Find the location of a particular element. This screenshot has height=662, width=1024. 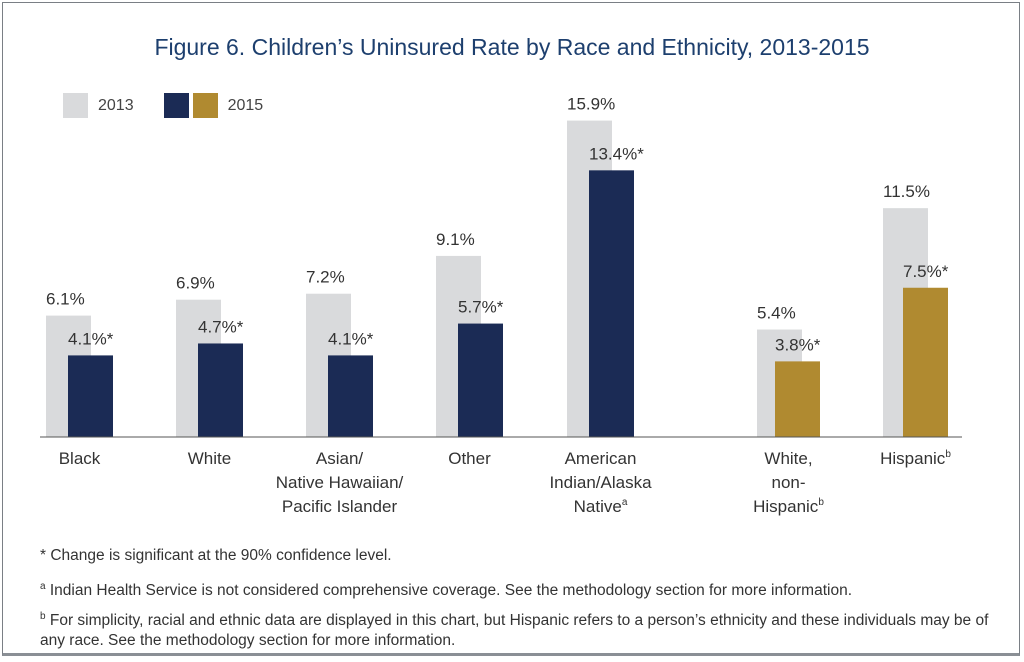

category-label: American is located at coordinates (601, 458).